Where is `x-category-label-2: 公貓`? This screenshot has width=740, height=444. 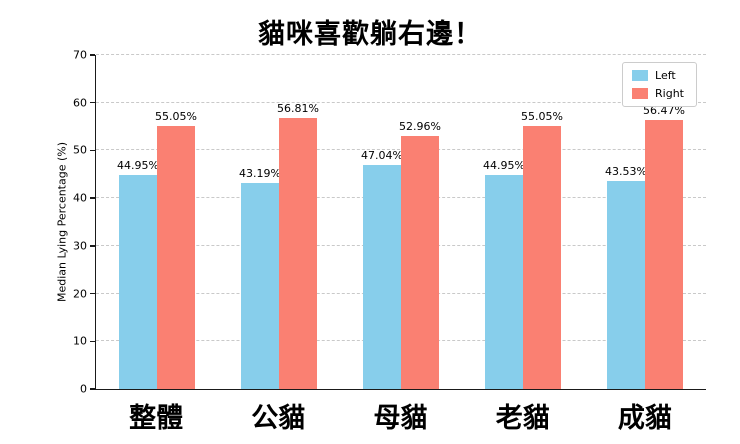
x-category-label-2: 公貓 is located at coordinates (278, 418).